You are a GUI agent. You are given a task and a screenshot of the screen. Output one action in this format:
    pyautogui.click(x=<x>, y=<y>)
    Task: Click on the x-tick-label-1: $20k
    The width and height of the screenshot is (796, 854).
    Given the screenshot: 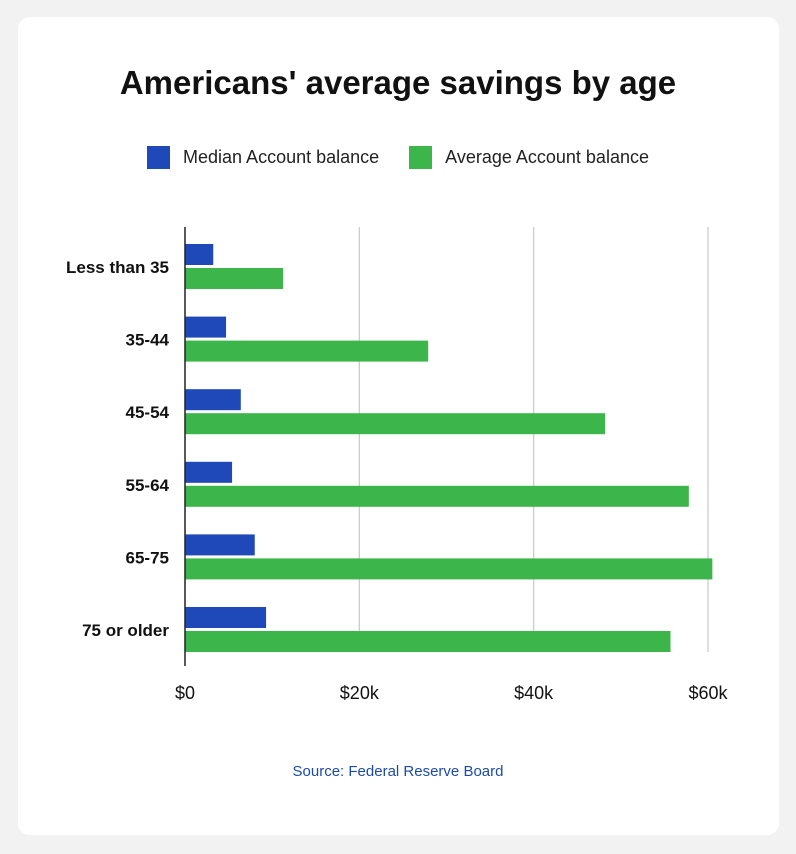 What is the action you would take?
    pyautogui.click(x=360, y=693)
    